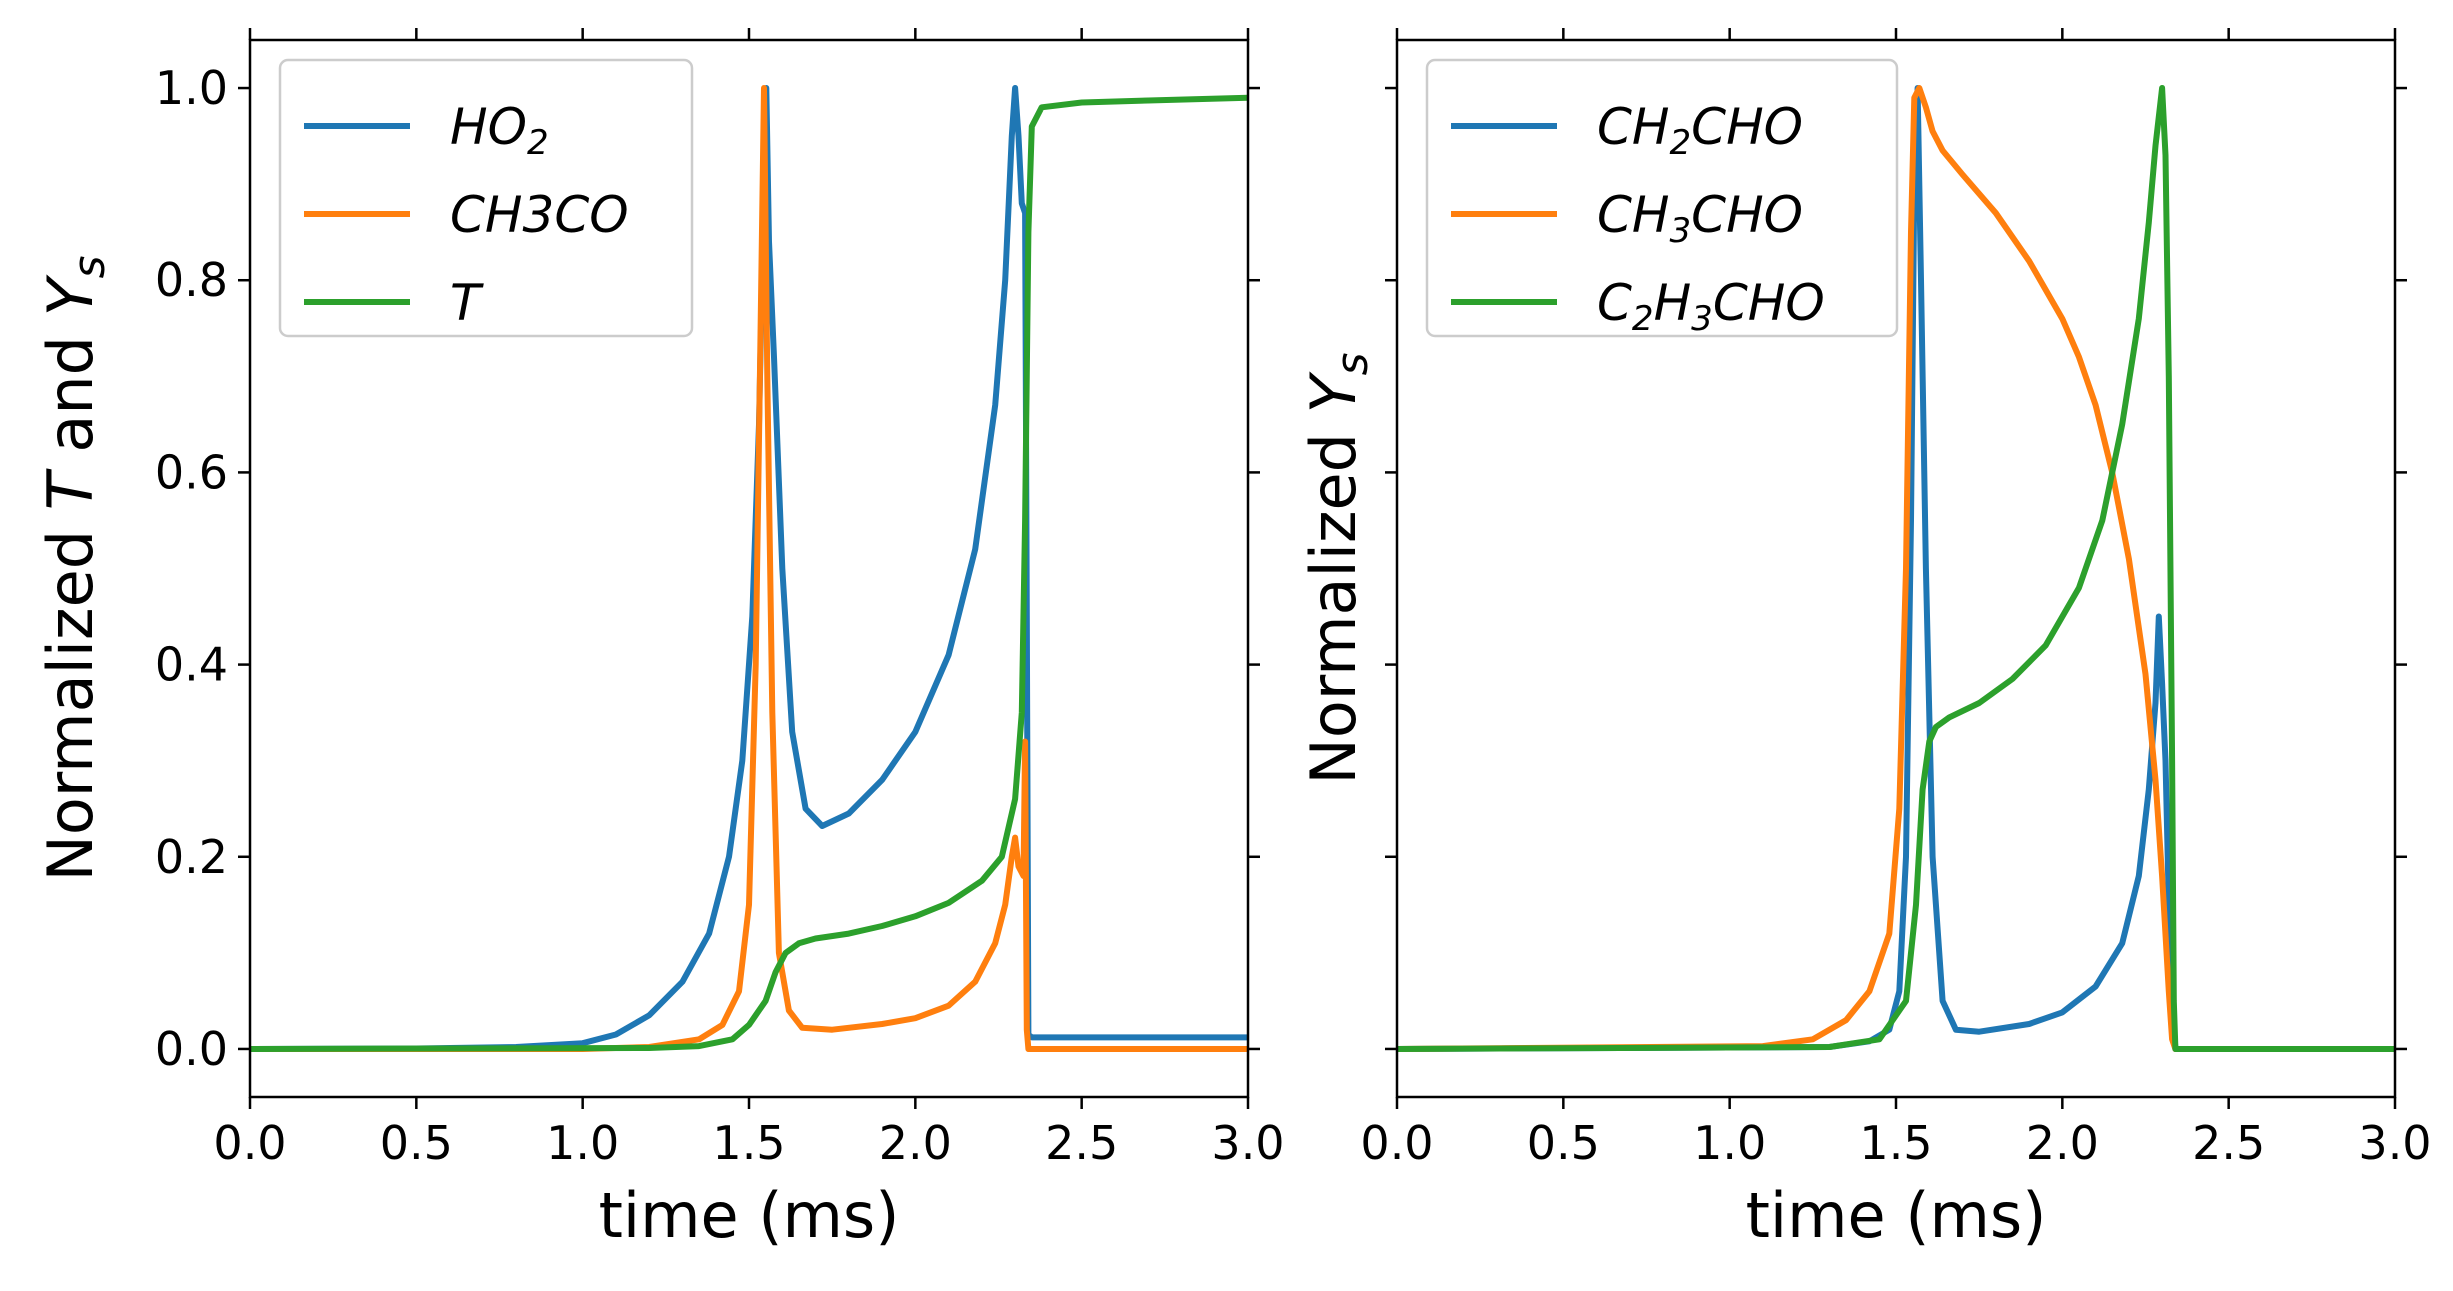  What do you see at coordinates (1700, 130) in the screenshot?
I see `legend-label-ch2cho: CH2CHO` at bounding box center [1700, 130].